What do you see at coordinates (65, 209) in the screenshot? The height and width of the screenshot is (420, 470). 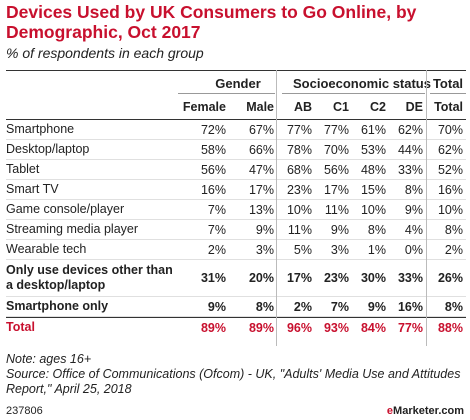 I see `row-label: Game console/player` at bounding box center [65, 209].